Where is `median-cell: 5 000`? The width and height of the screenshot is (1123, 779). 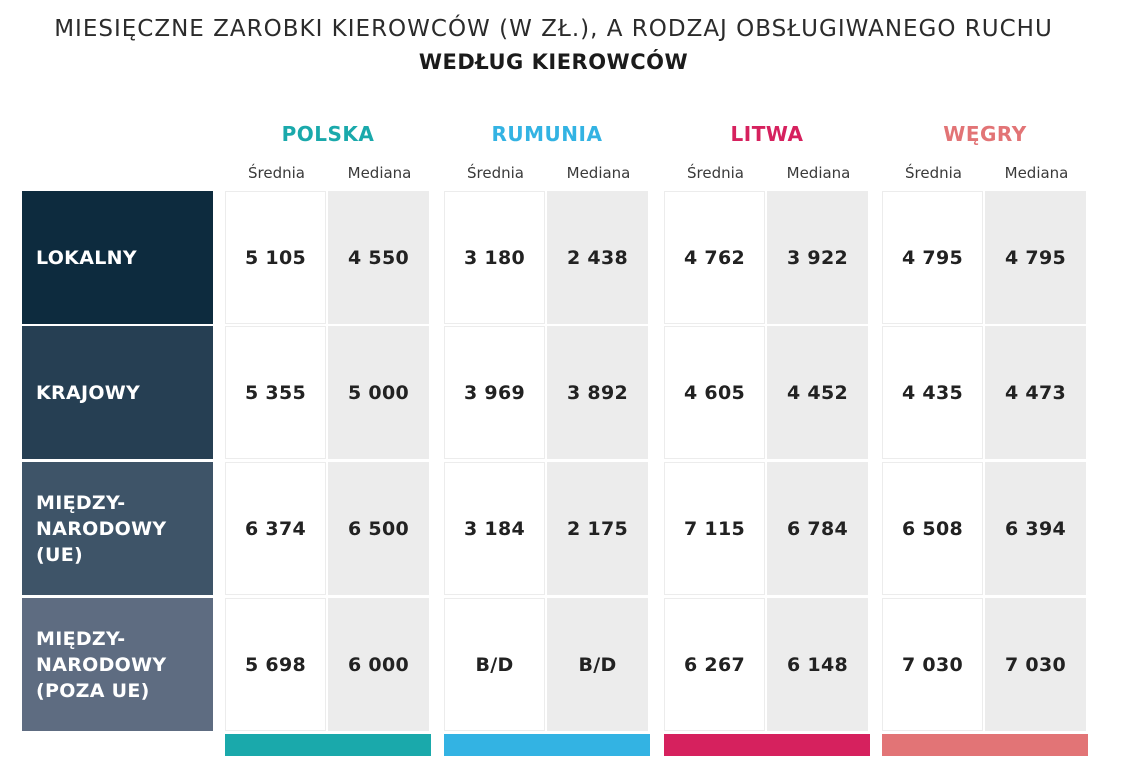 median-cell: 5 000 is located at coordinates (378, 392).